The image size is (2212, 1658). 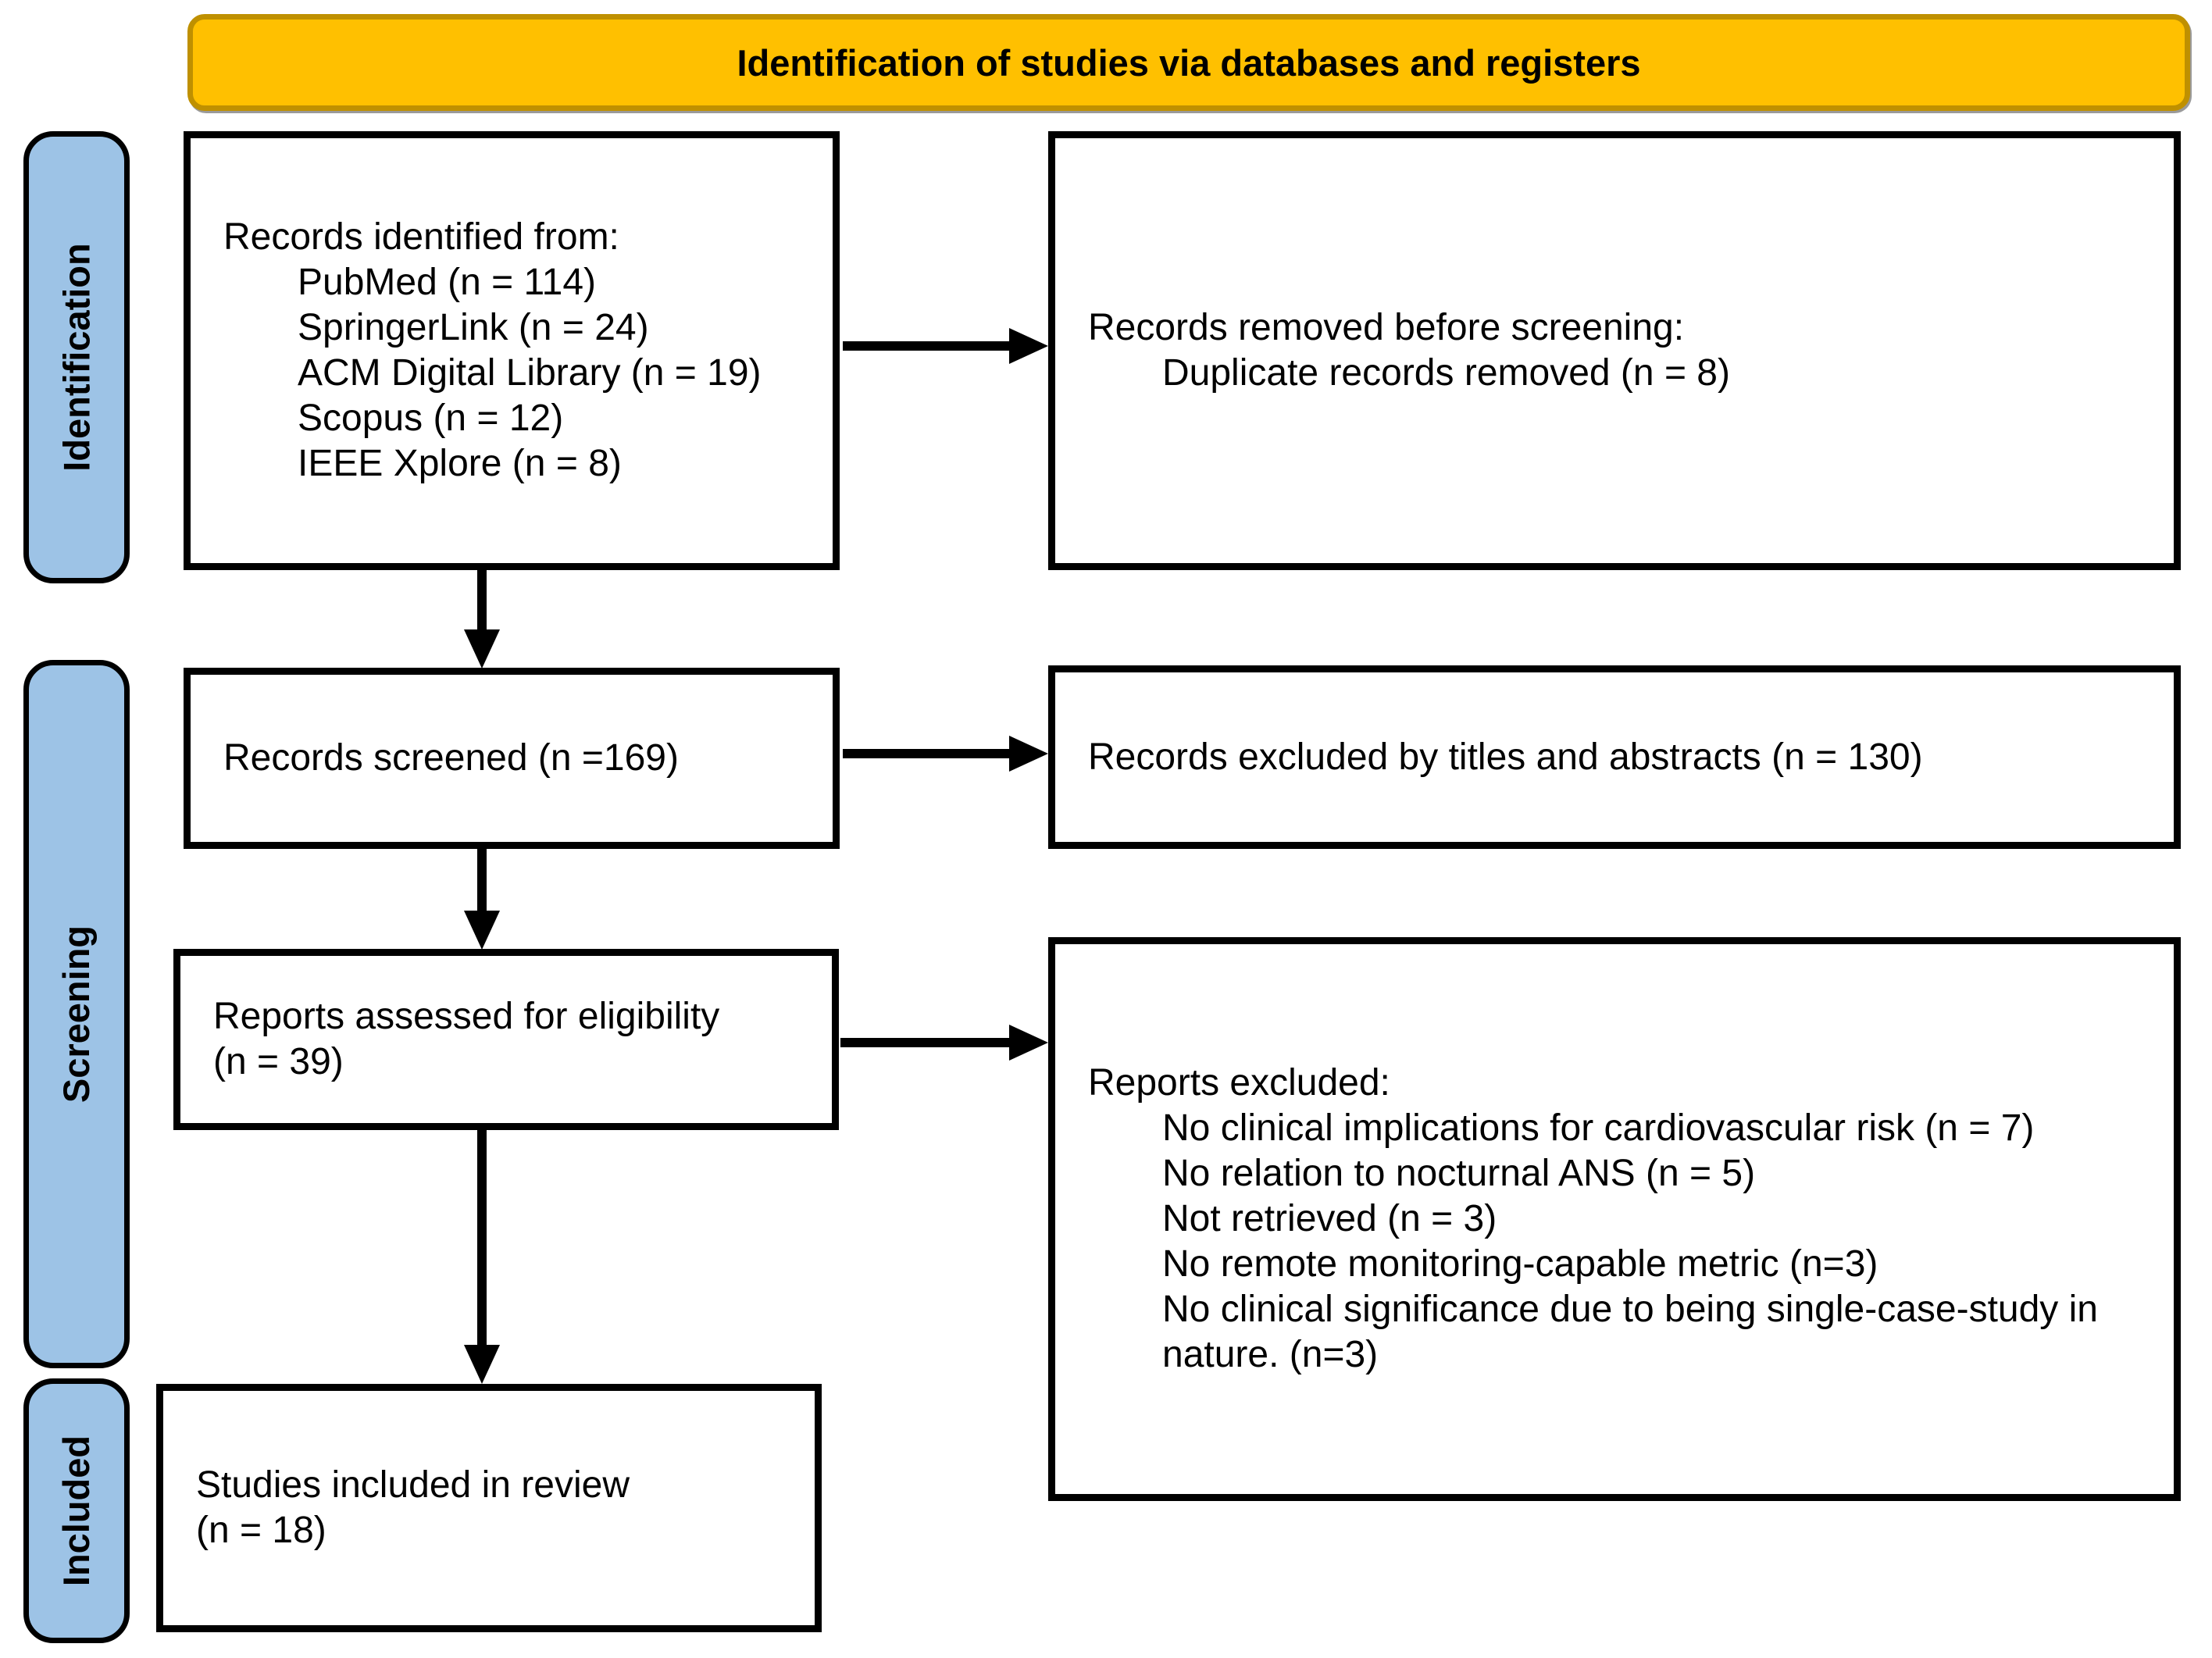 What do you see at coordinates (530, 373) in the screenshot?
I see `box-text-line: ACM Digital Library (n = 19)` at bounding box center [530, 373].